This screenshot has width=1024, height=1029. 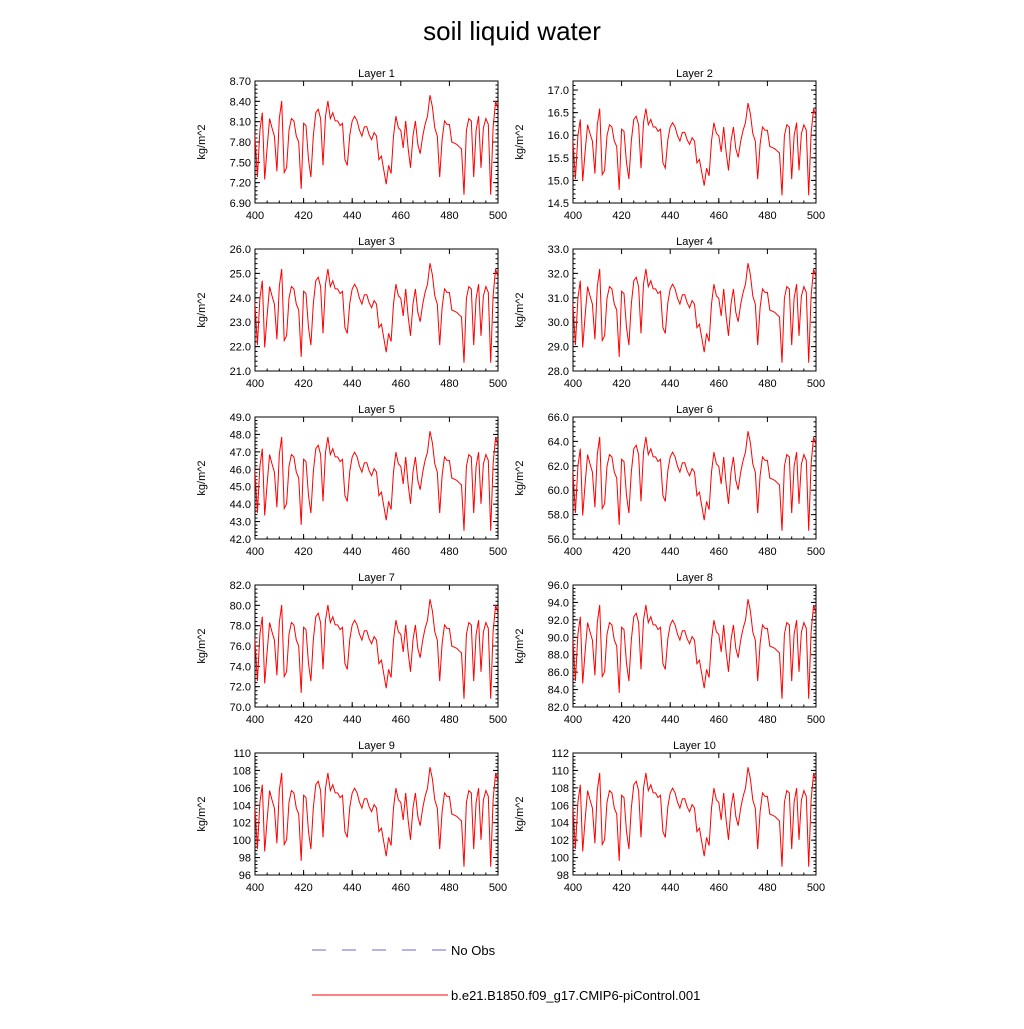 I want to click on legend-no-obs-label: No Obs, so click(x=473, y=950).